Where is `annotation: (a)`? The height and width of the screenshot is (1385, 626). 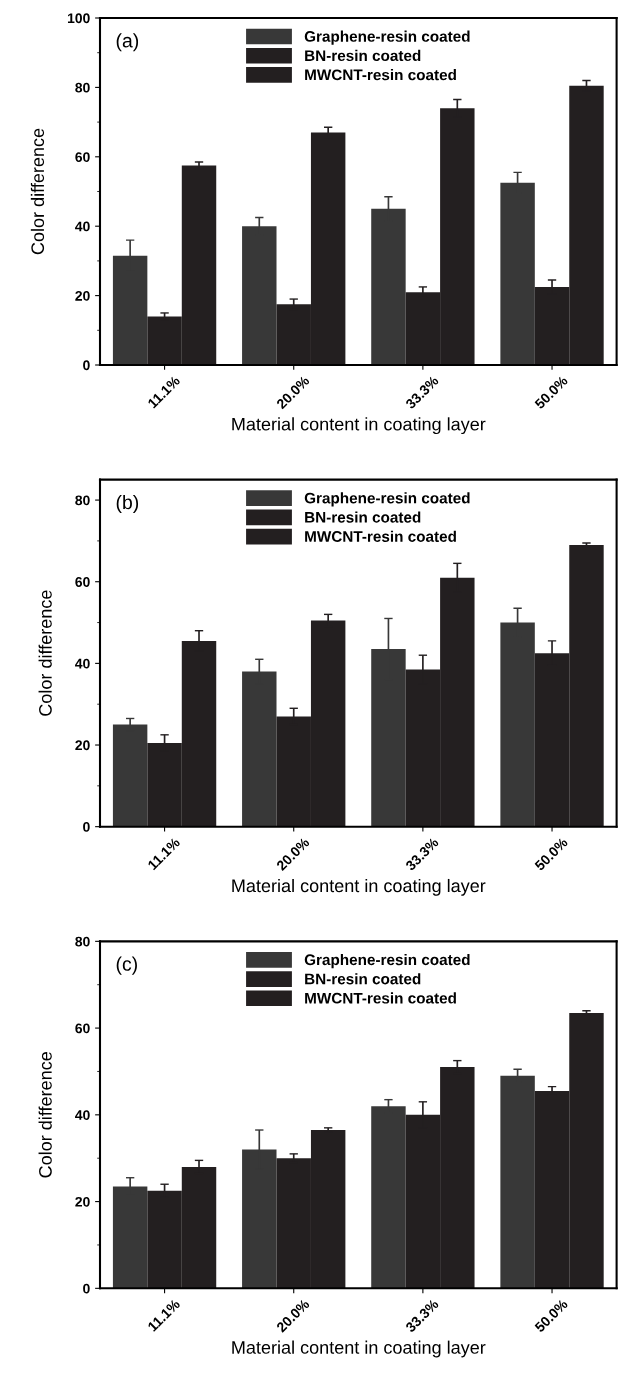
annotation: (a) is located at coordinates (127, 42).